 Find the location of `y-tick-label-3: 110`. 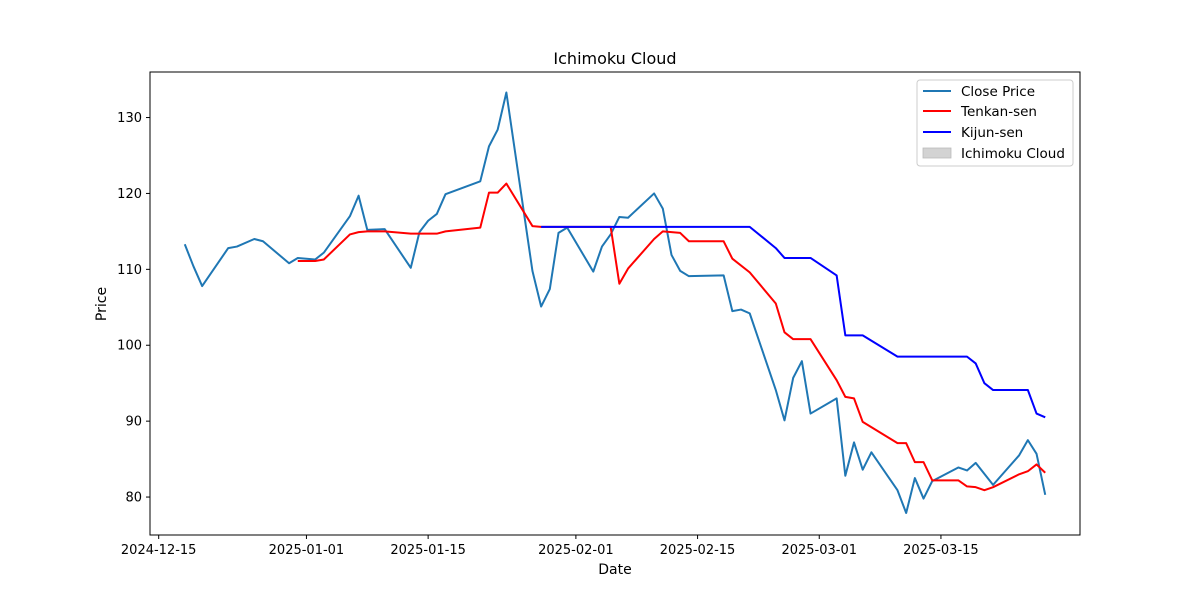

y-tick-label-3: 110 is located at coordinates (129, 270).